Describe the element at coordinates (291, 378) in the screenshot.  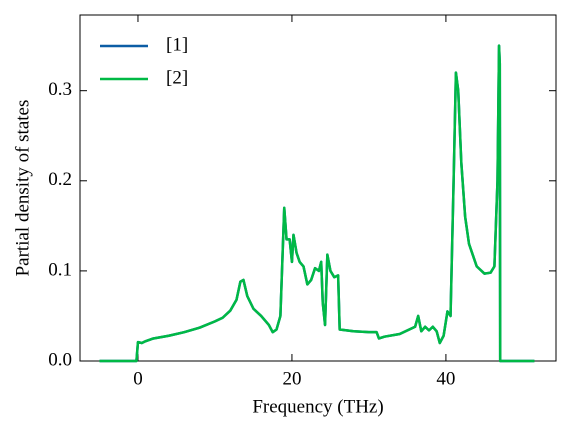
I see `x-tick-label: 20` at that location.